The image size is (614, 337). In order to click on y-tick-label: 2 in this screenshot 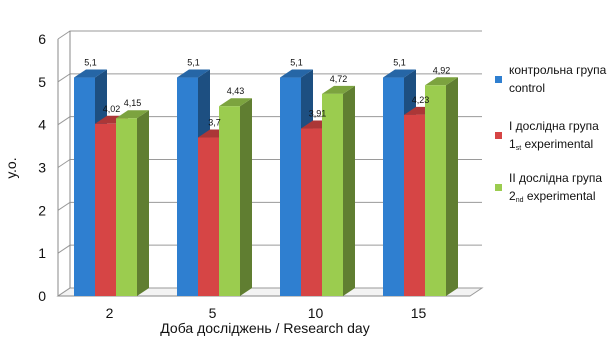, I will do `click(42, 210)`.